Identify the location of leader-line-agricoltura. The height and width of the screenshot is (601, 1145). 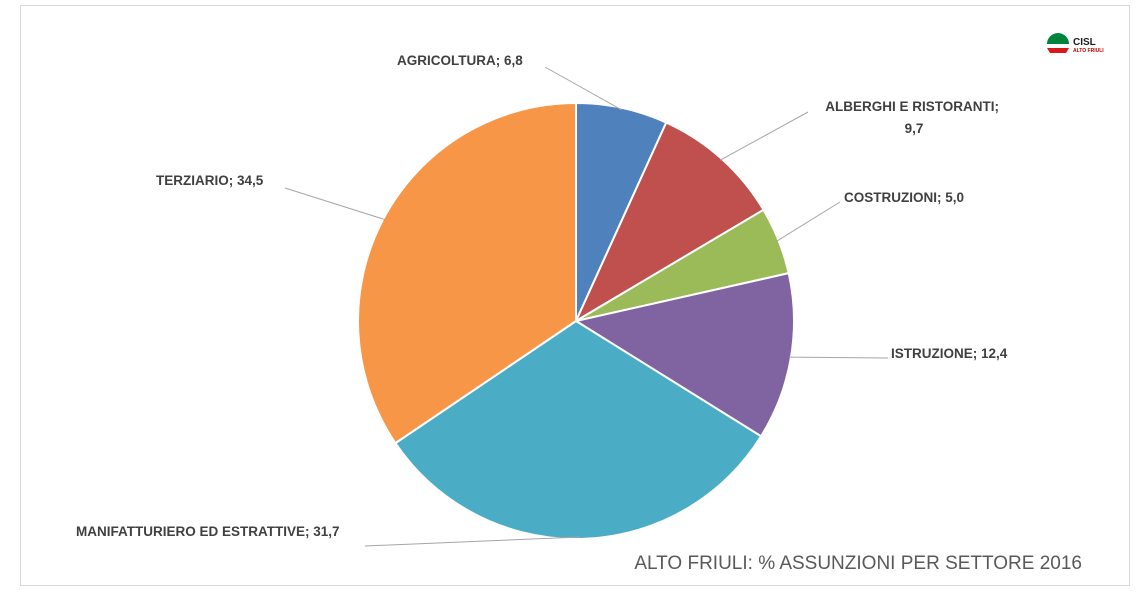
(583, 88).